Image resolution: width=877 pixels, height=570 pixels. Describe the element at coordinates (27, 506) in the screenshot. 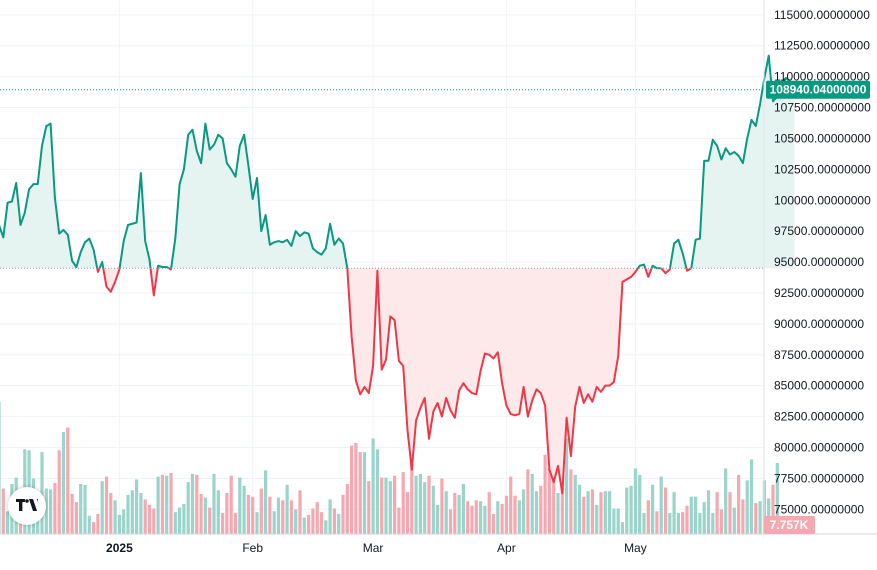

I see `tradingview-logo` at that location.